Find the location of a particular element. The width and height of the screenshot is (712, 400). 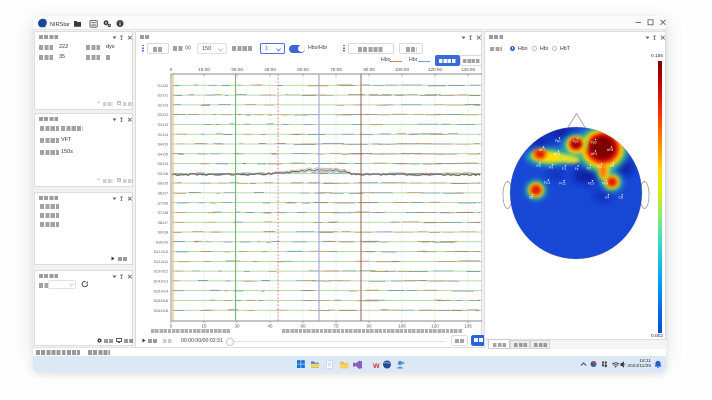

svg-text: 60:00 is located at coordinates (303, 69).